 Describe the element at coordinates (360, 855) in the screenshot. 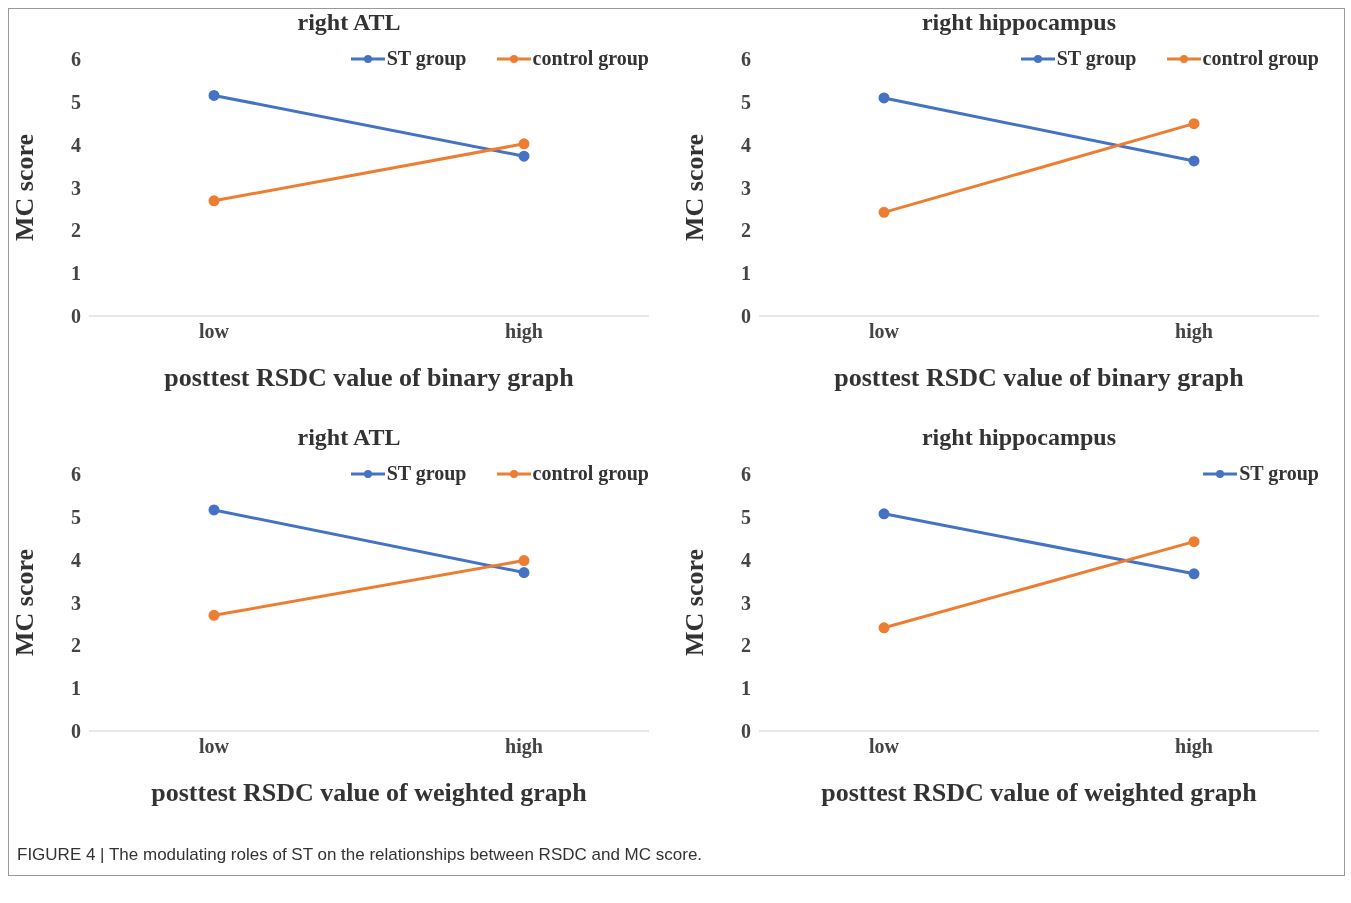

I see `caption: FIGURE 4 | The modulating roles of ST on the relationships between RSDC and MC score.` at that location.